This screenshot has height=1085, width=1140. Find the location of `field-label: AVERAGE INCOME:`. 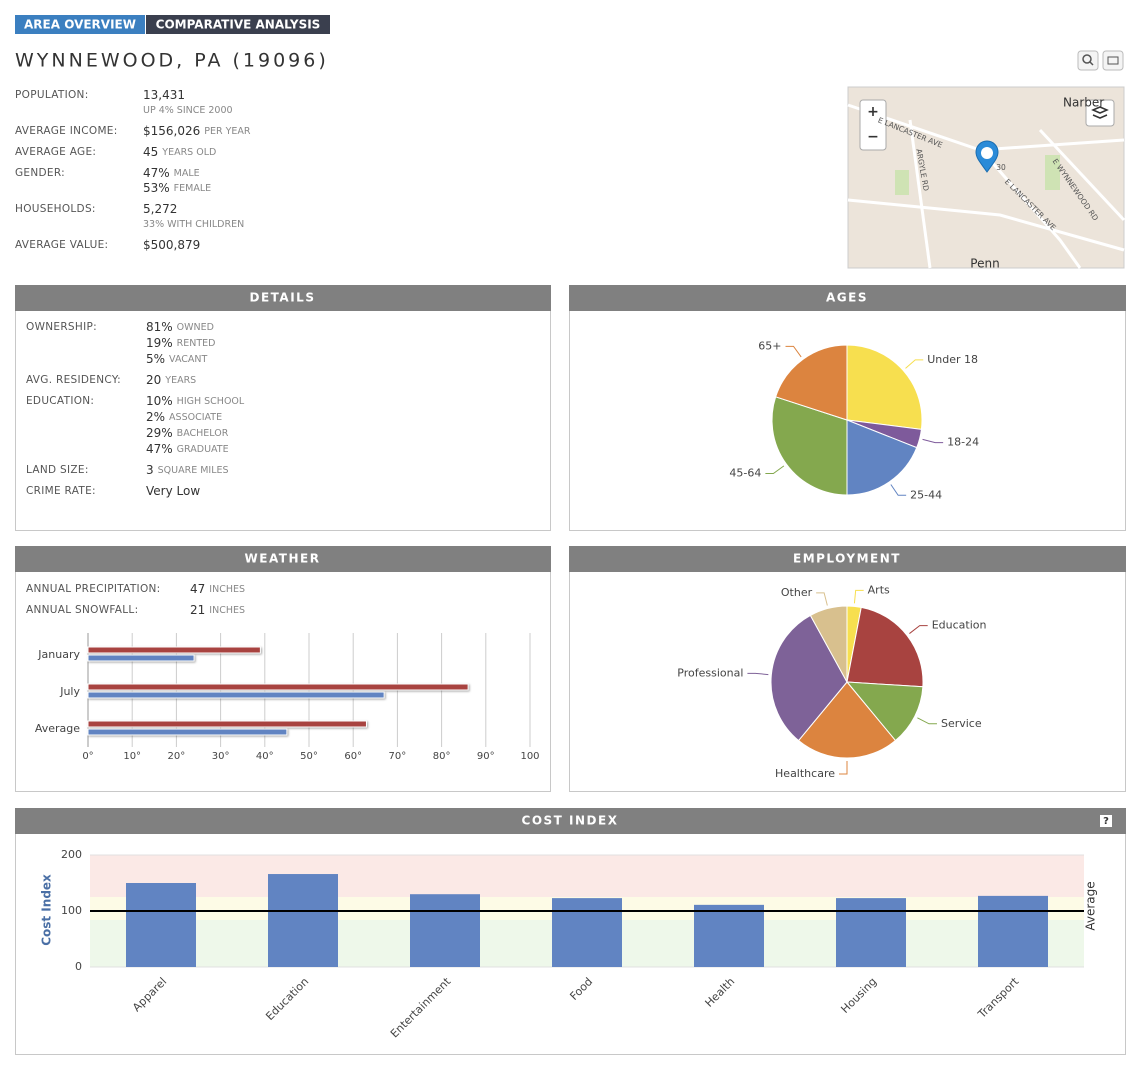

field-label: AVERAGE INCOME: is located at coordinates (66, 131).